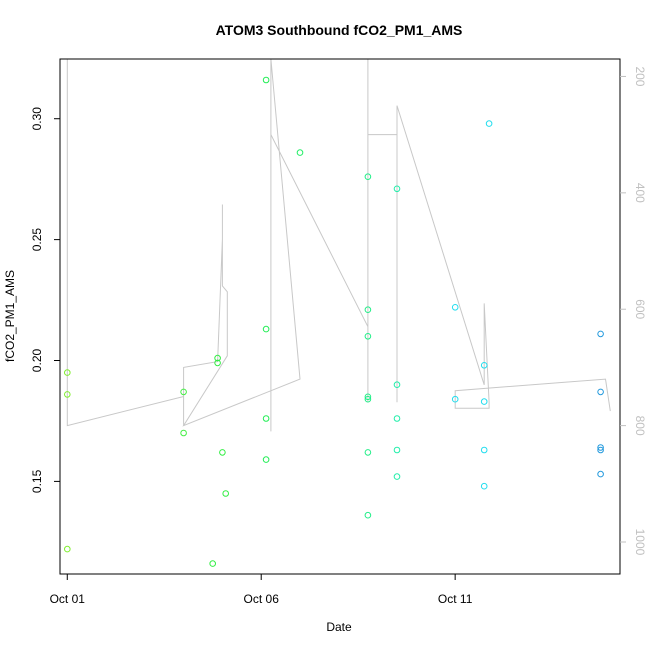 This screenshot has height=650, width=650. I want to click on y2-tick-label: 1000, so click(640, 542).